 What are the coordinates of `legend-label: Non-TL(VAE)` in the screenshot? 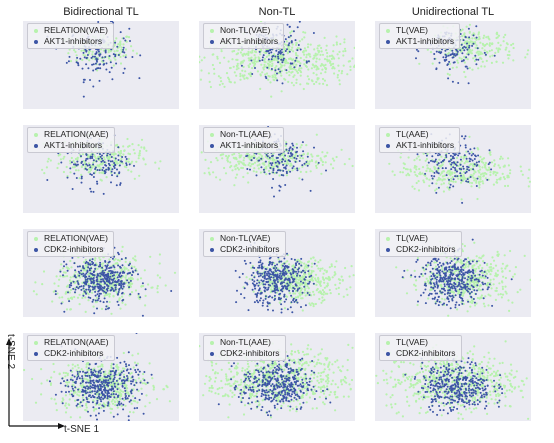 It's located at (245, 238).